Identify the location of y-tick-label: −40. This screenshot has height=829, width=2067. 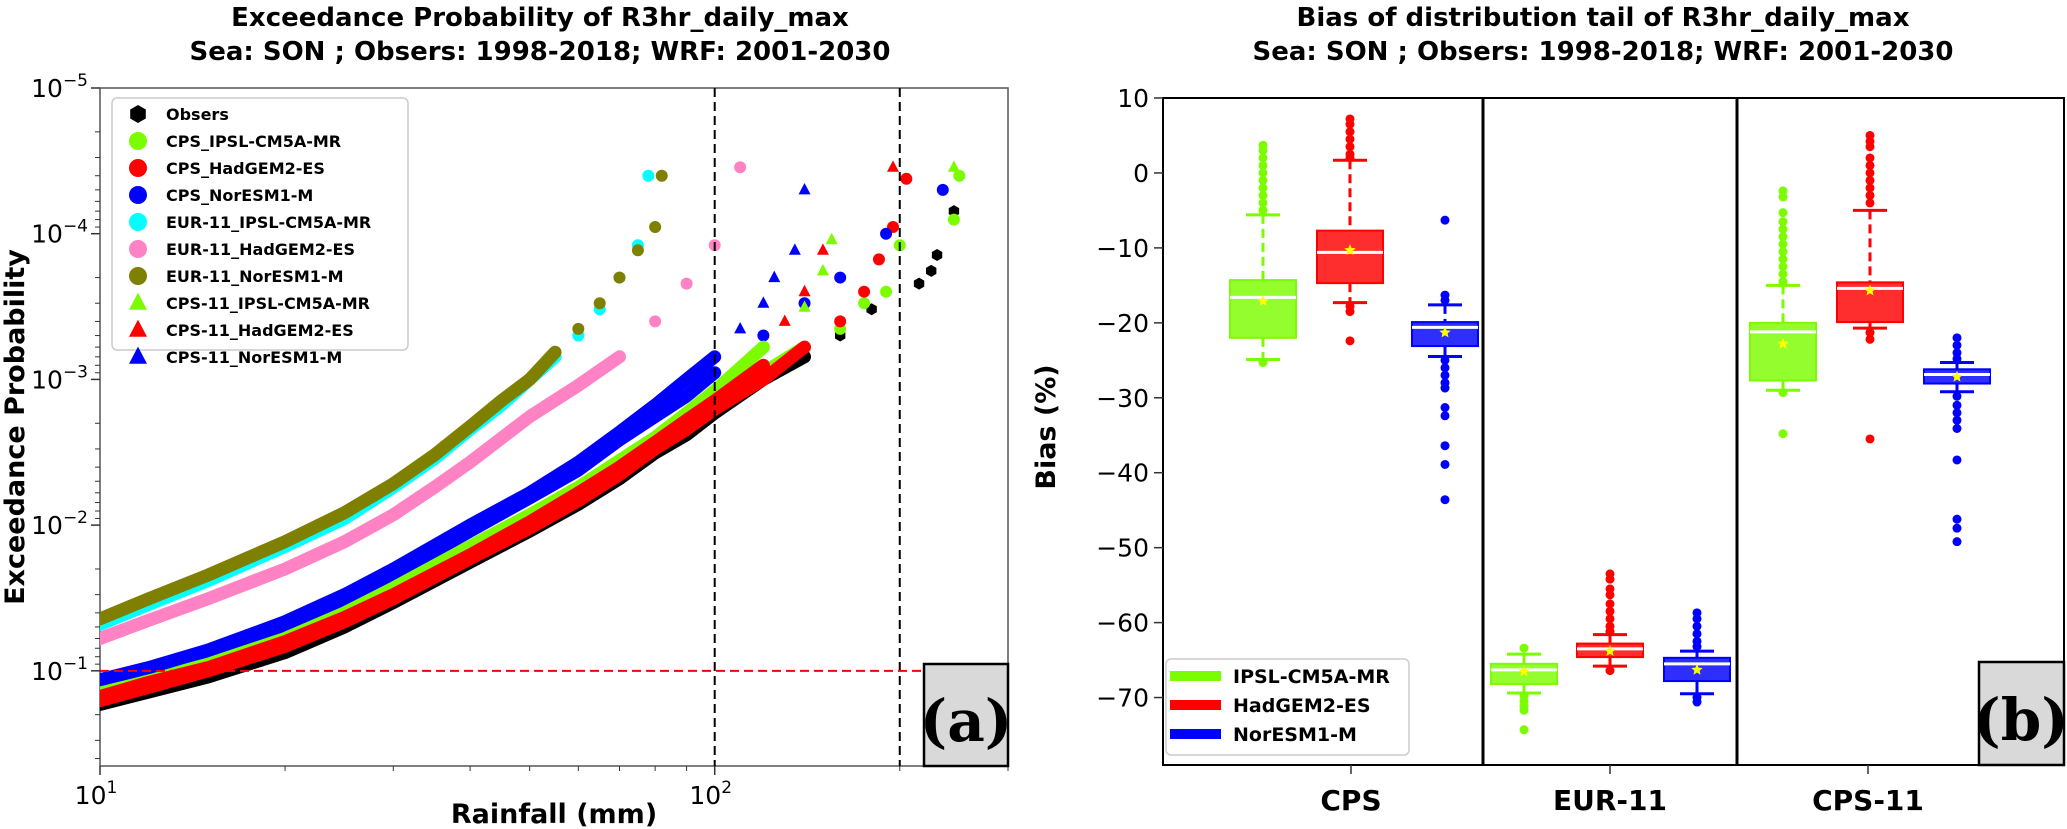
(1122, 473).